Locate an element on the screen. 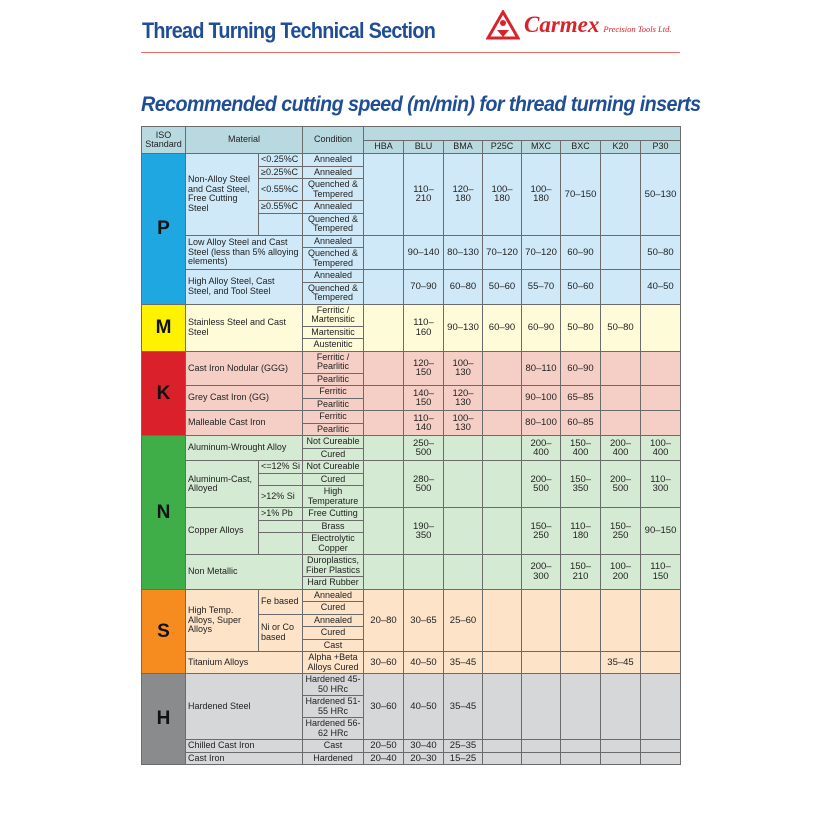 The image size is (836, 836). material-subtype: ≥0.25%C is located at coordinates (280, 172).